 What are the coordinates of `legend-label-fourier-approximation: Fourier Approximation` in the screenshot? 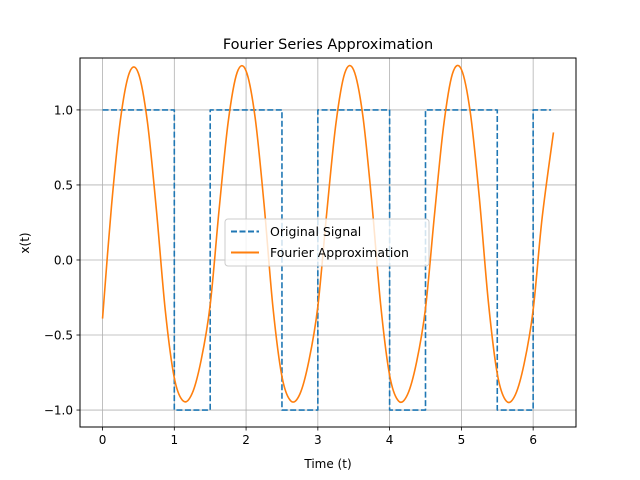 It's located at (339, 252).